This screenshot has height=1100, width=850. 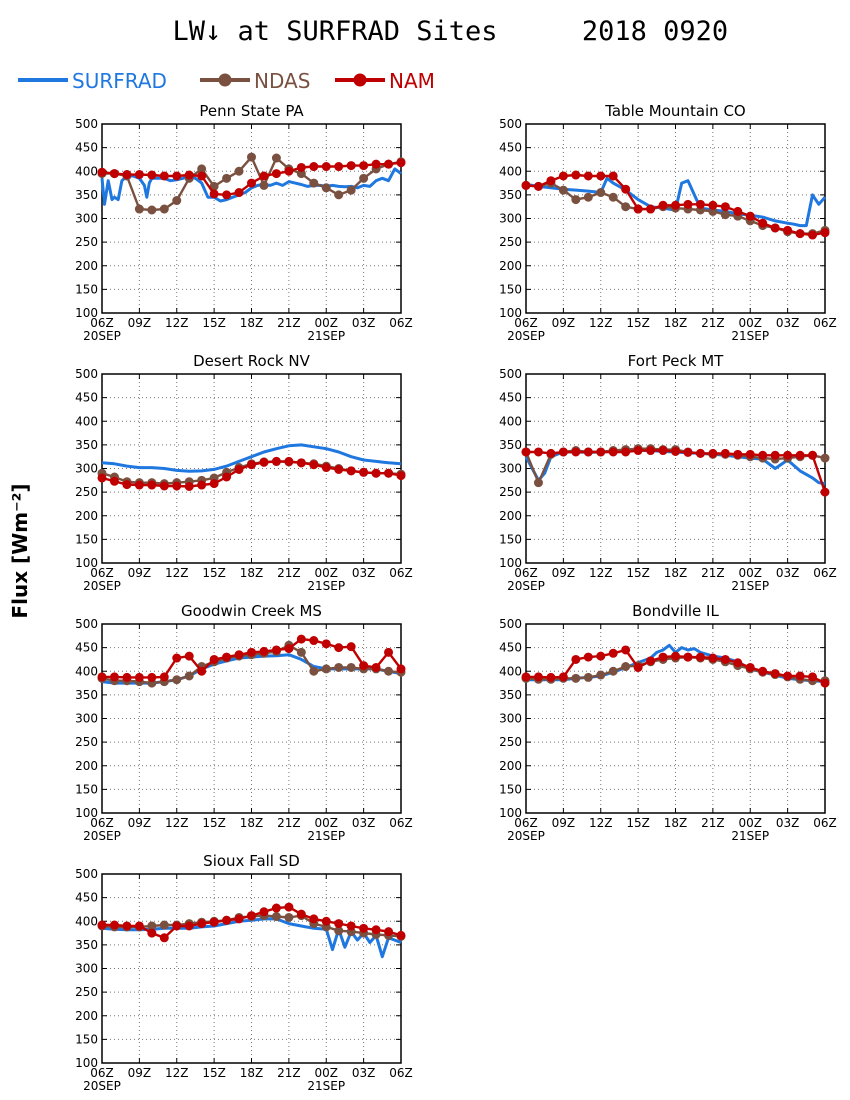 I want to click on y-tick-label: 400, so click(x=510, y=171).